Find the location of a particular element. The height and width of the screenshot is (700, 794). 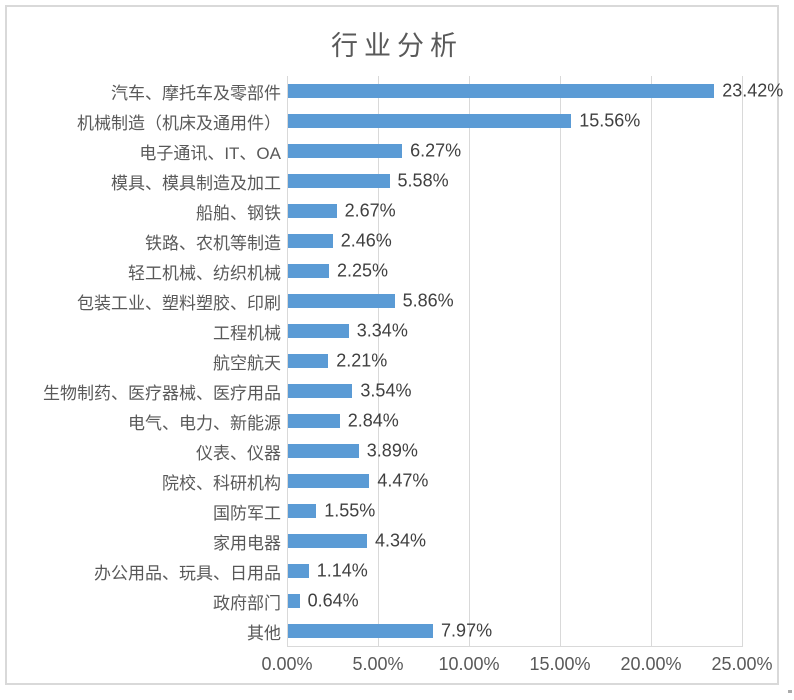

category-label: 模具、模具制造及加工 is located at coordinates (196, 183).